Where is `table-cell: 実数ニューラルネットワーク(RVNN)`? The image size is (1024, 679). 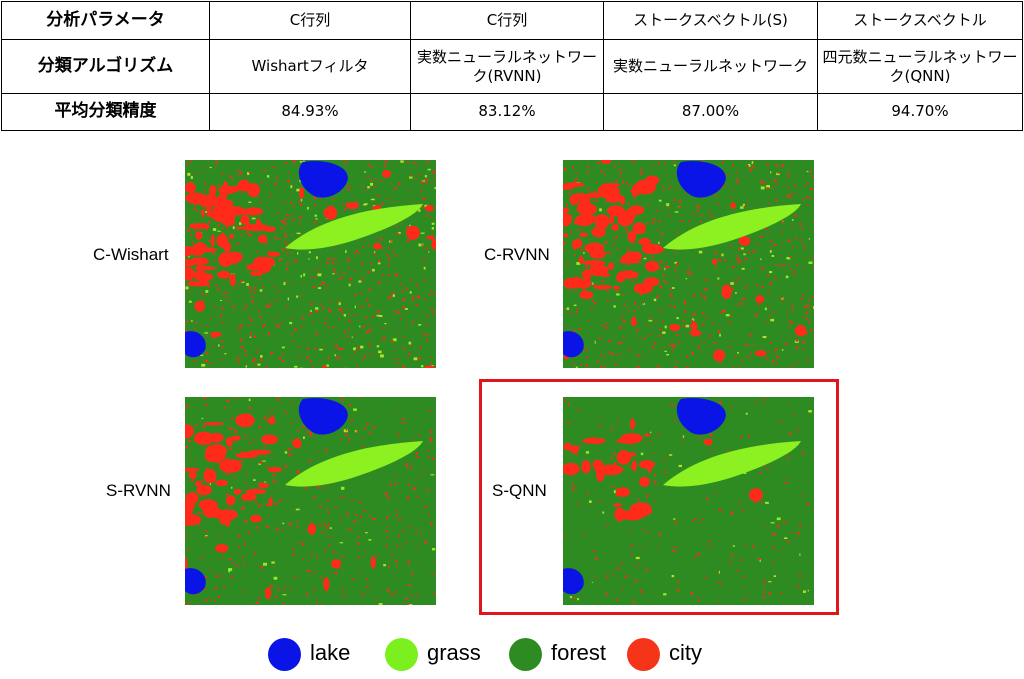 table-cell: 実数ニューラルネットワーク(RVNN) is located at coordinates (507, 66).